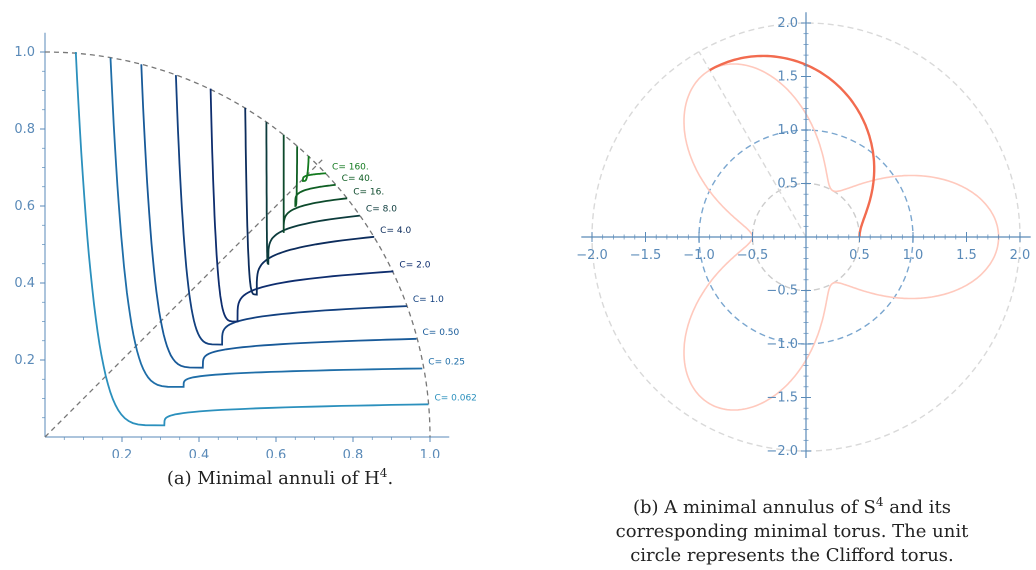  What do you see at coordinates (782, 398) in the screenshot?
I see `y-tick-label-b: −1.5` at bounding box center [782, 398].